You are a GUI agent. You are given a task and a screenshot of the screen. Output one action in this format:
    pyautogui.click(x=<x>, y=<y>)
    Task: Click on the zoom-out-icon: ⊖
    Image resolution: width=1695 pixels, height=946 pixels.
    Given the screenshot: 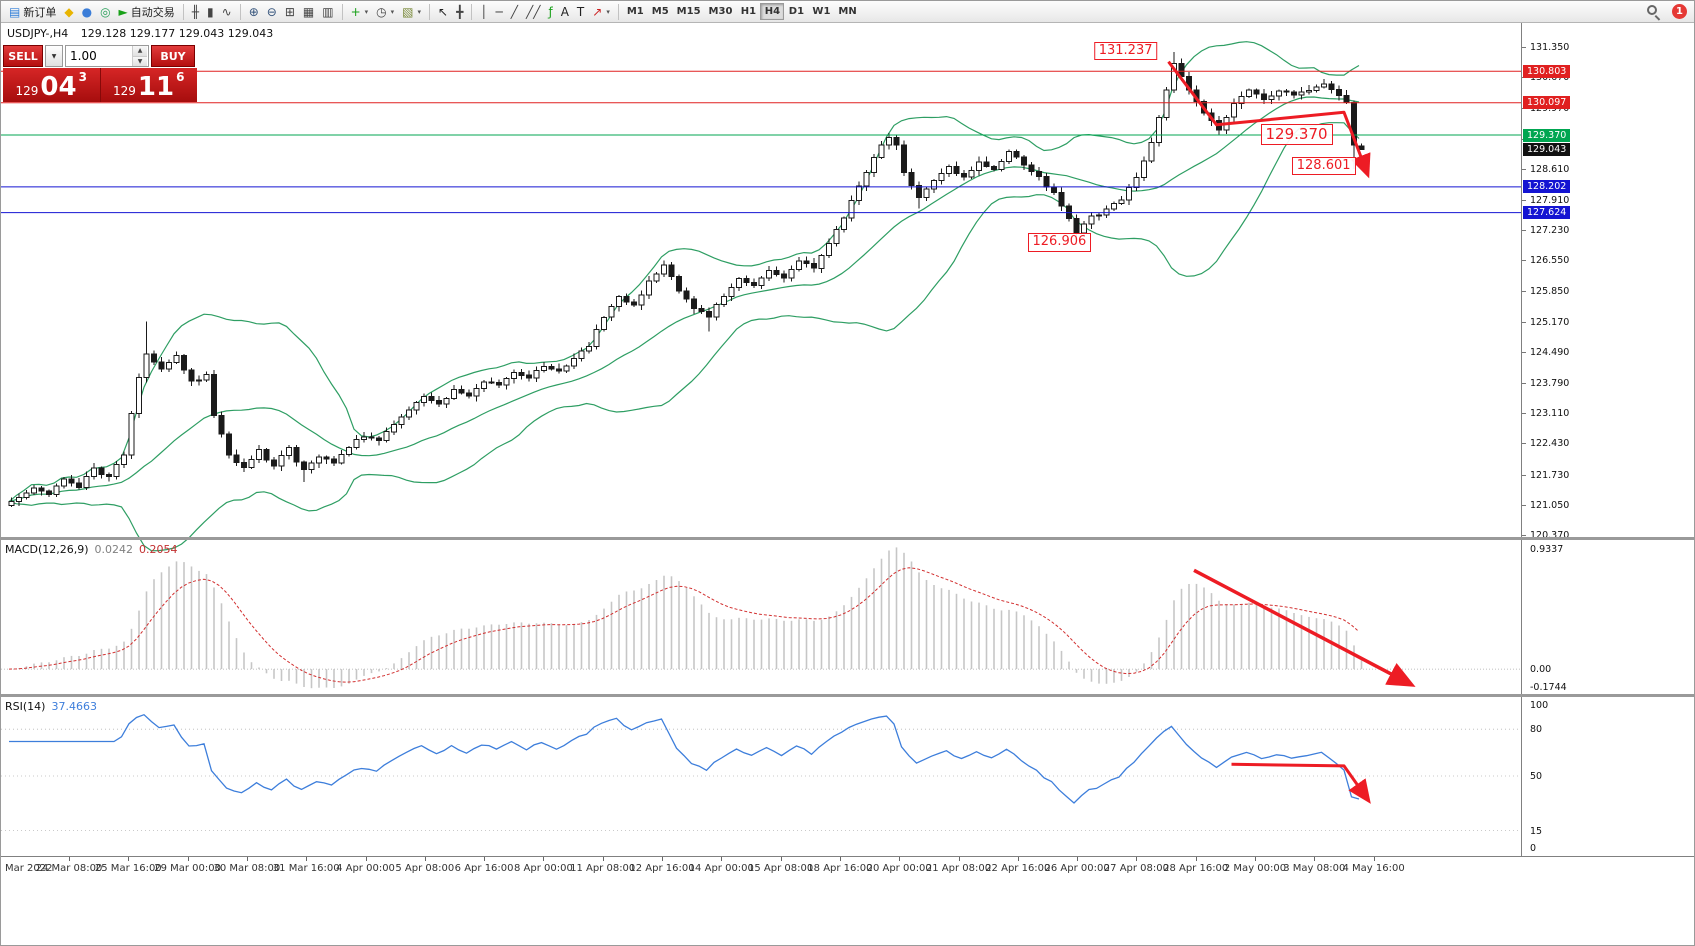 What is the action you would take?
    pyautogui.click(x=271, y=11)
    